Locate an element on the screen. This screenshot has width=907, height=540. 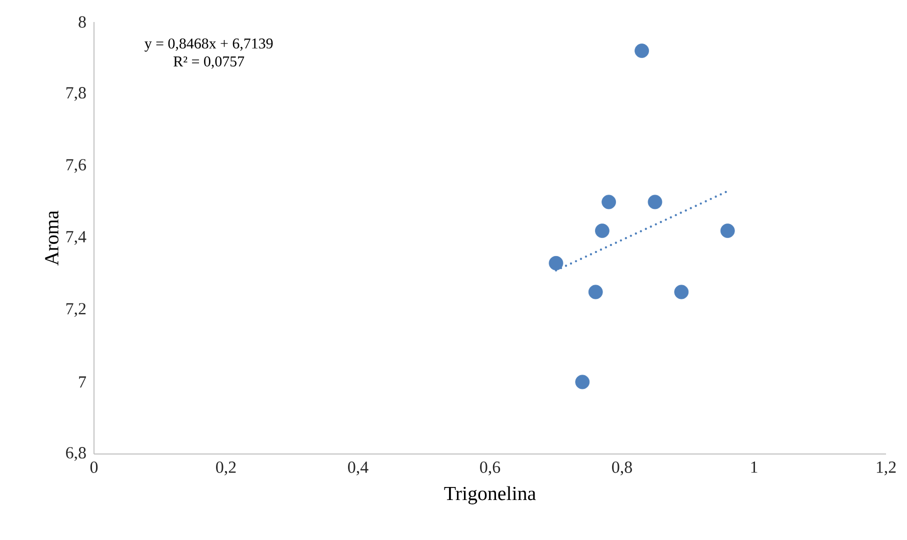
annotation: y = 0,8468x + 6,7139 is located at coordinates (208, 45).